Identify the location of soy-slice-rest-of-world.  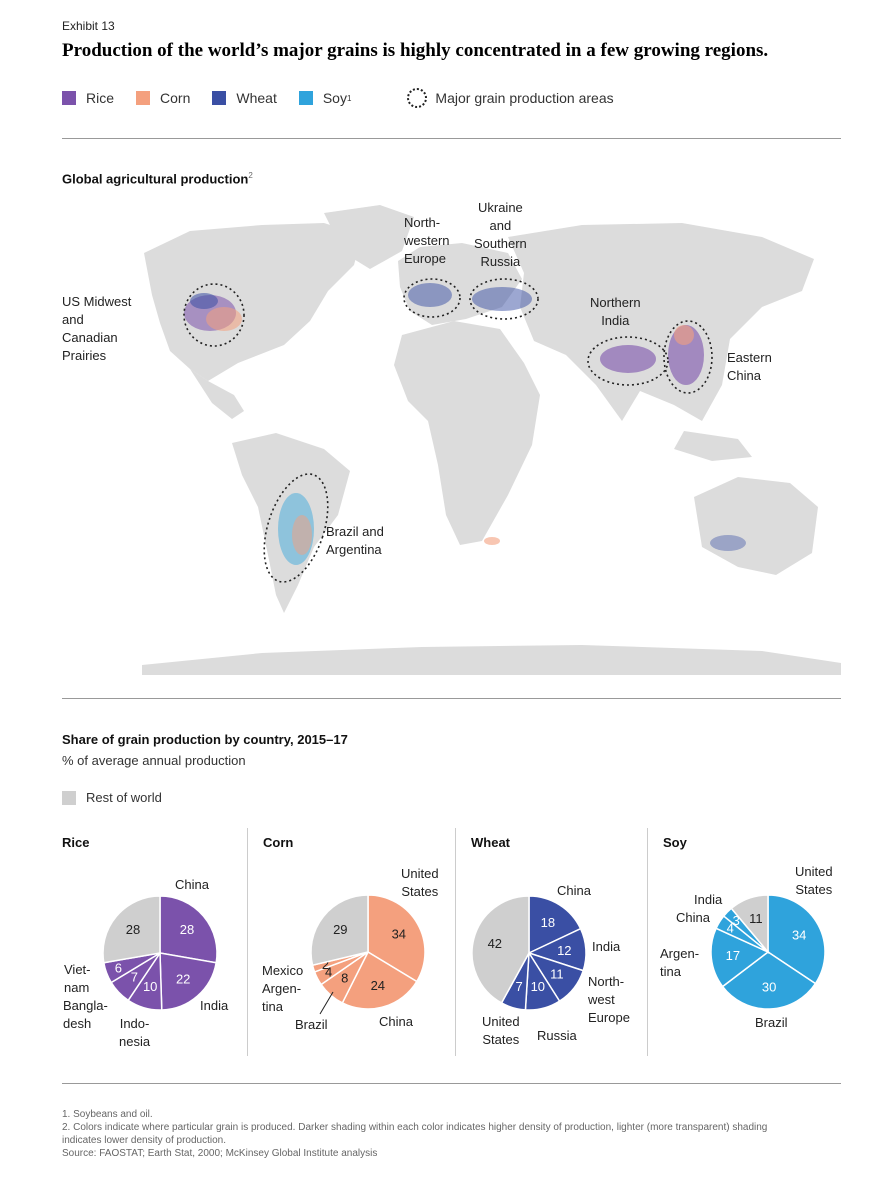
(749, 924).